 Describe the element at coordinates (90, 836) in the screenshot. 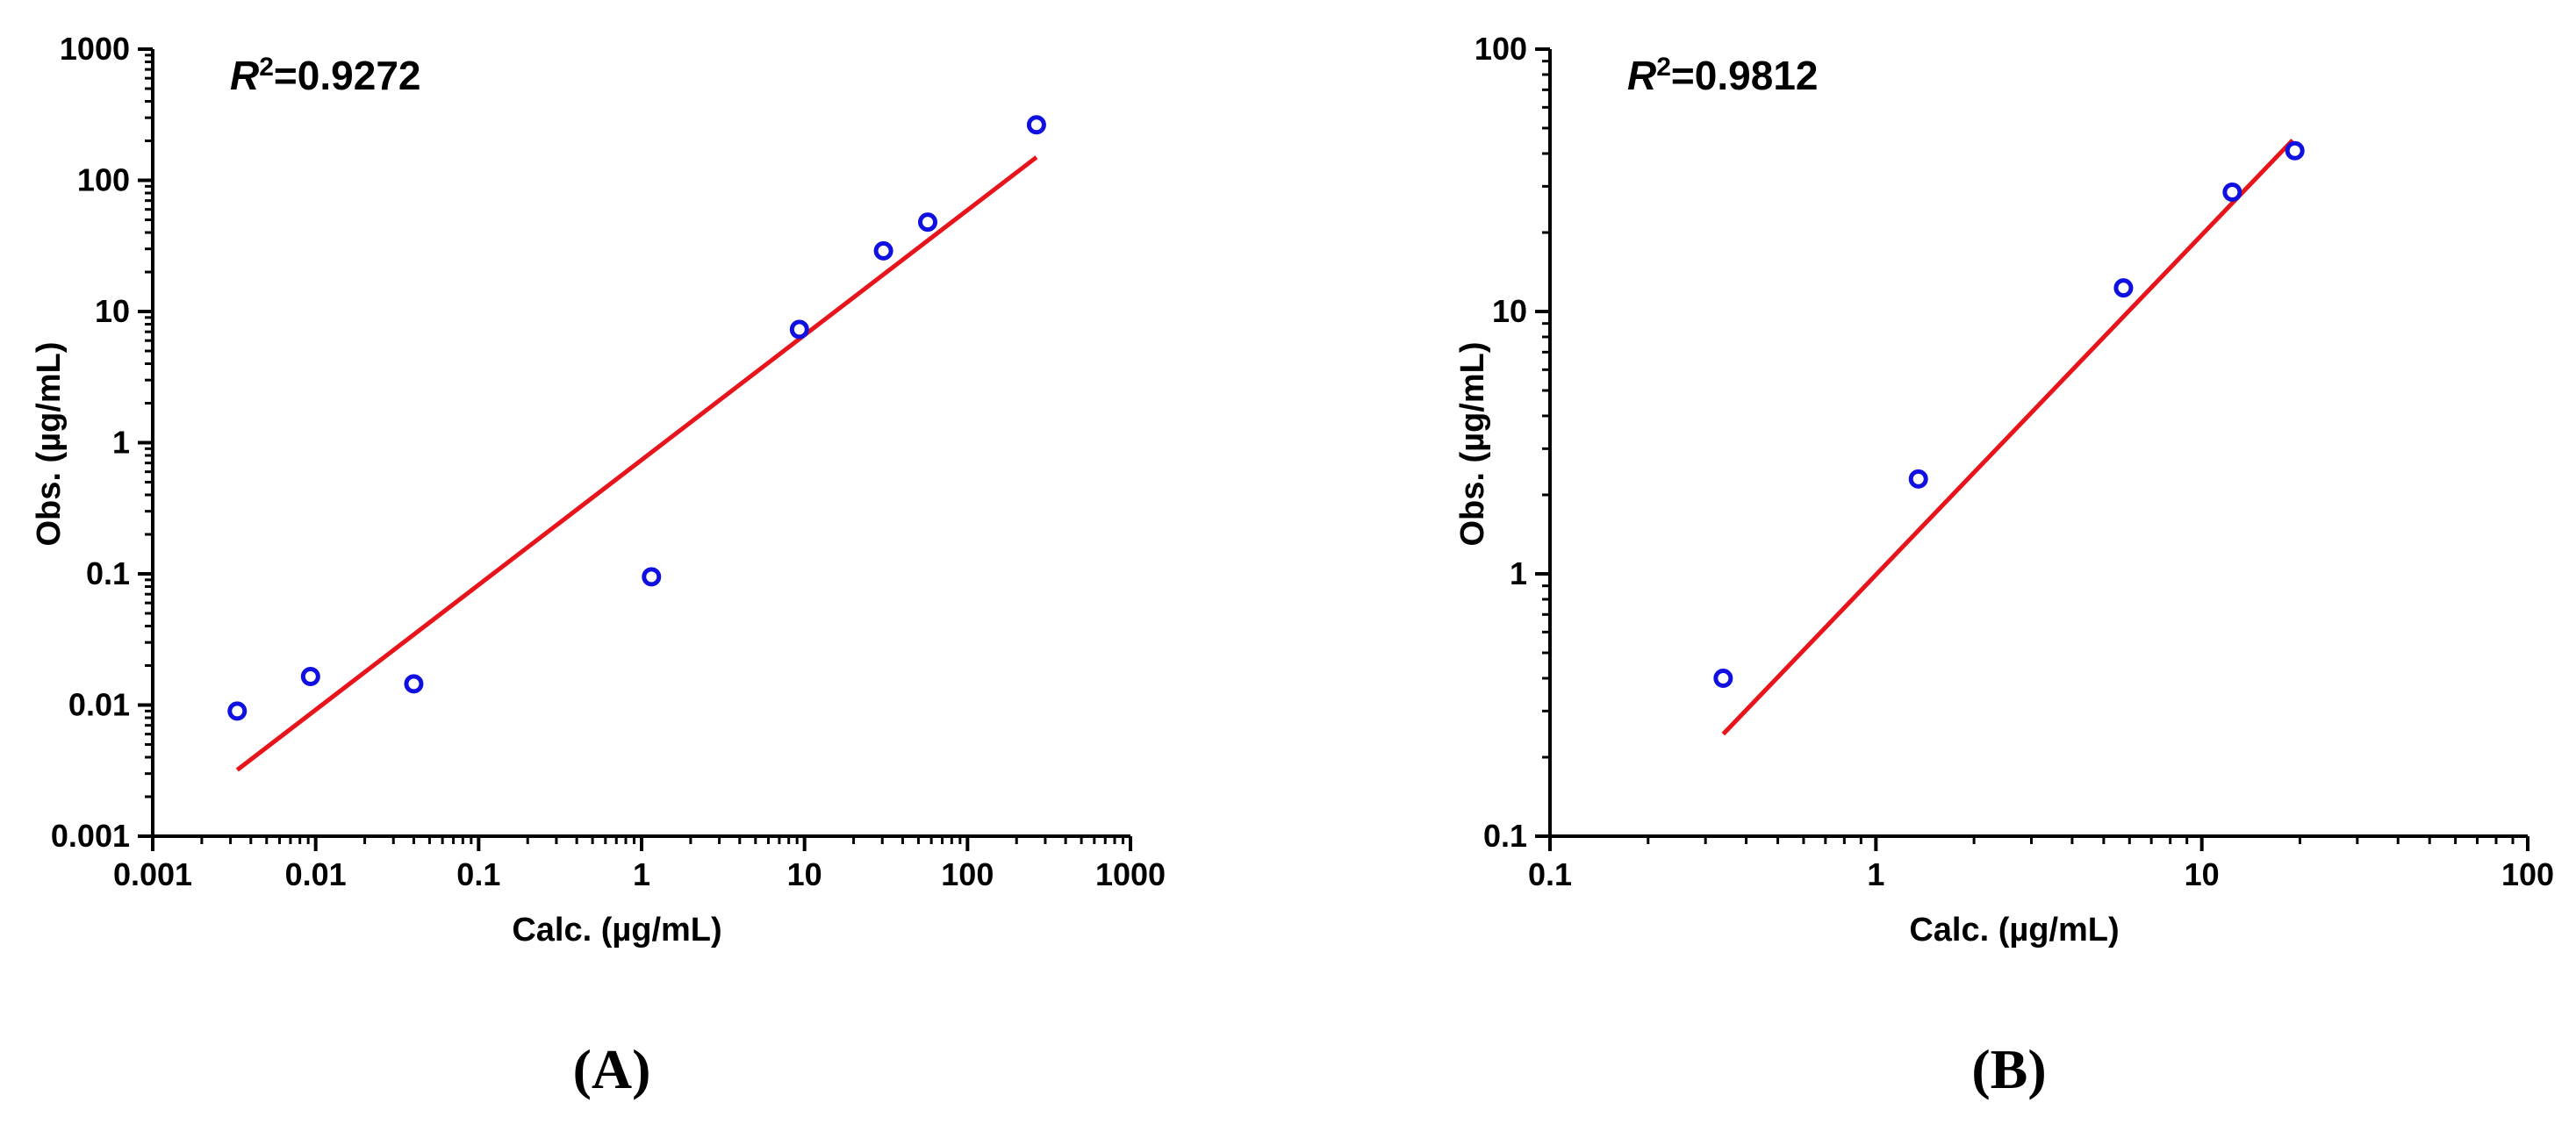

I see `y-tick-label: 0.001` at that location.